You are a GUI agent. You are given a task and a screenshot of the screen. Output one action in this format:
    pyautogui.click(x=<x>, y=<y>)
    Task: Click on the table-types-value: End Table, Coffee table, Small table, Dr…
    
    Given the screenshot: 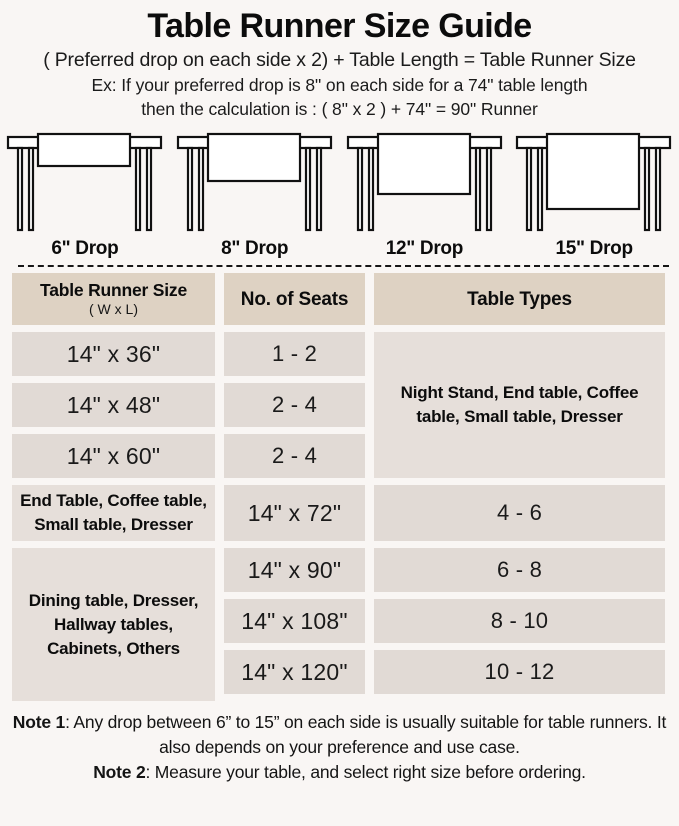 What is the action you would take?
    pyautogui.click(x=113, y=512)
    